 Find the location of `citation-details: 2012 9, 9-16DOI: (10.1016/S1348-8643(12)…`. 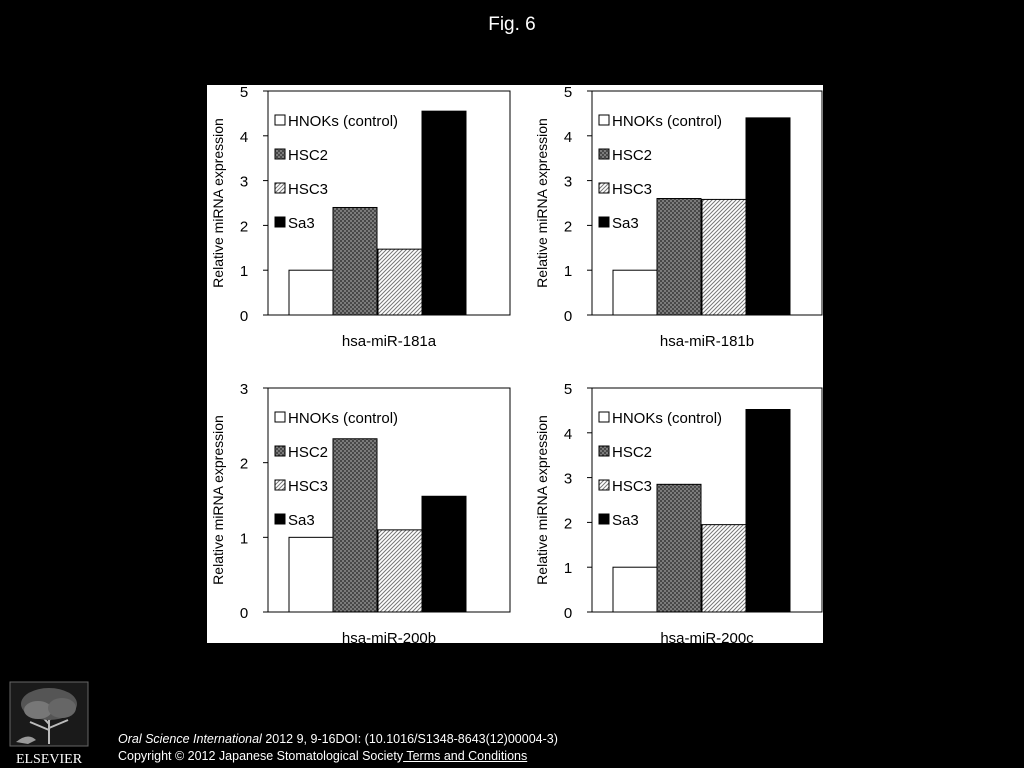

citation-details: 2012 9, 9-16DOI: (10.1016/S1348-8643(12)… is located at coordinates (409, 739).